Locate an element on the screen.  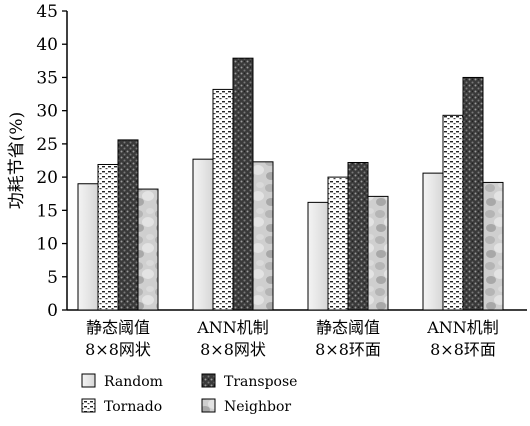
y-axis-title: 功耗节省(%) is located at coordinates (17, 160).